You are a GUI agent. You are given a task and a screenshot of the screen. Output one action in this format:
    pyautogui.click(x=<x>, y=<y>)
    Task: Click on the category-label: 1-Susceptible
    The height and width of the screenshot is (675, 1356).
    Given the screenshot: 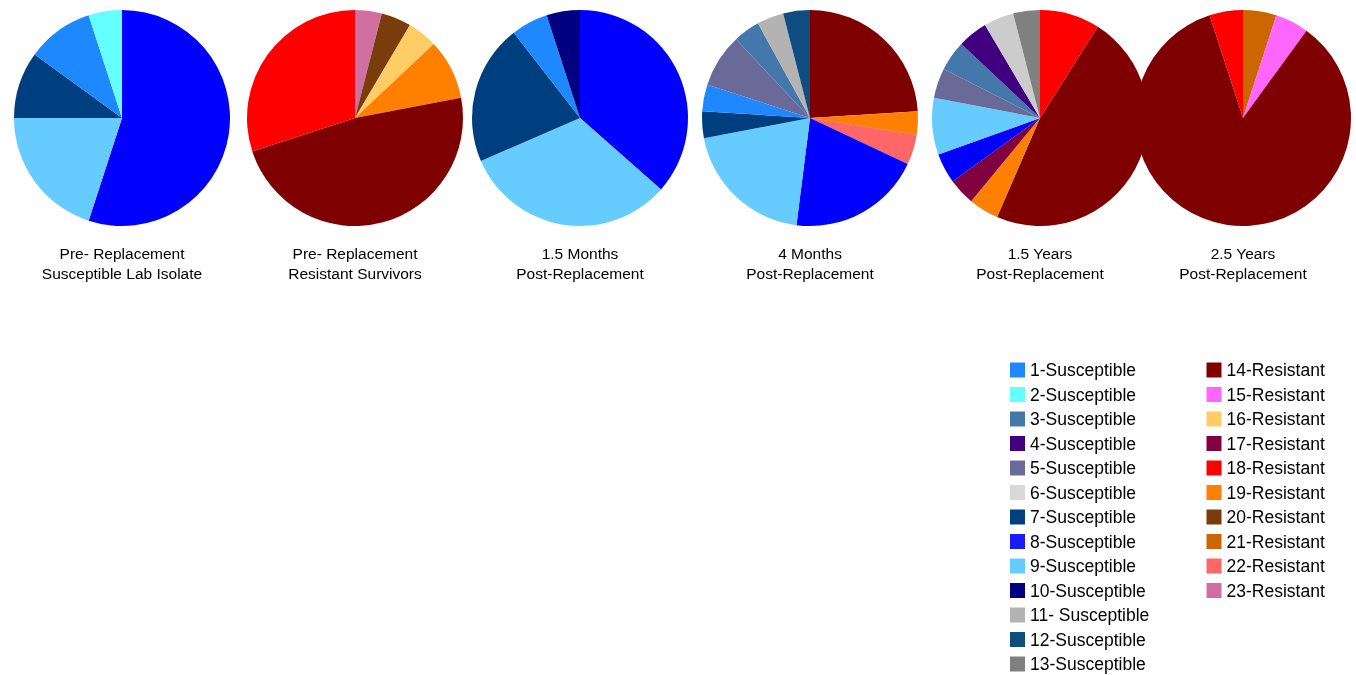 What is the action you would take?
    pyautogui.click(x=1083, y=370)
    